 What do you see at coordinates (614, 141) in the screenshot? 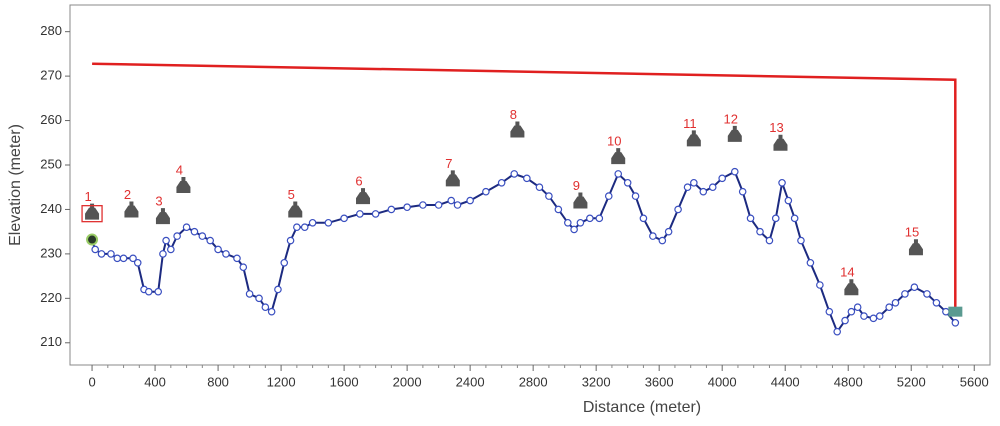
I see `annotation-label: 10` at bounding box center [614, 141].